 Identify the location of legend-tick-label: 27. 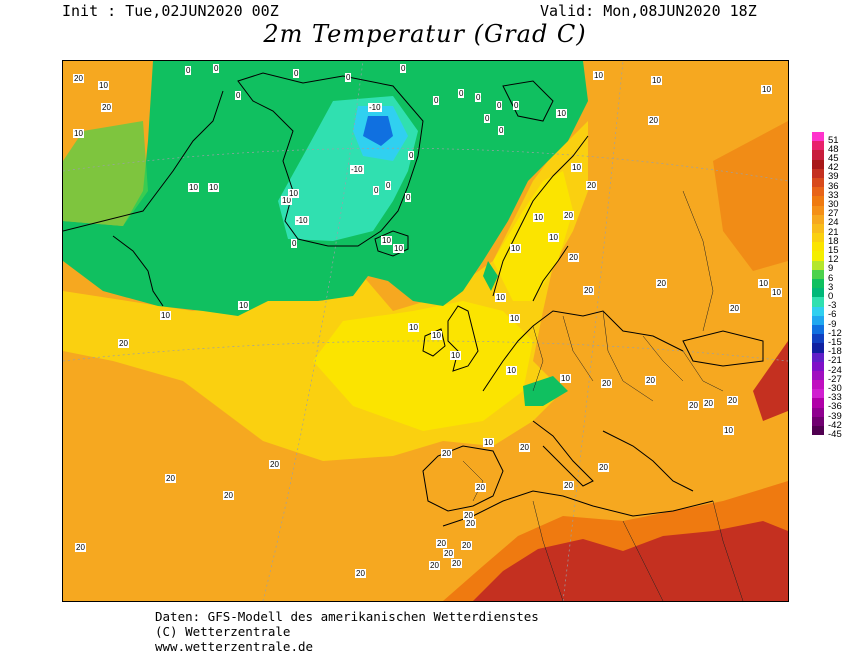
(833, 214).